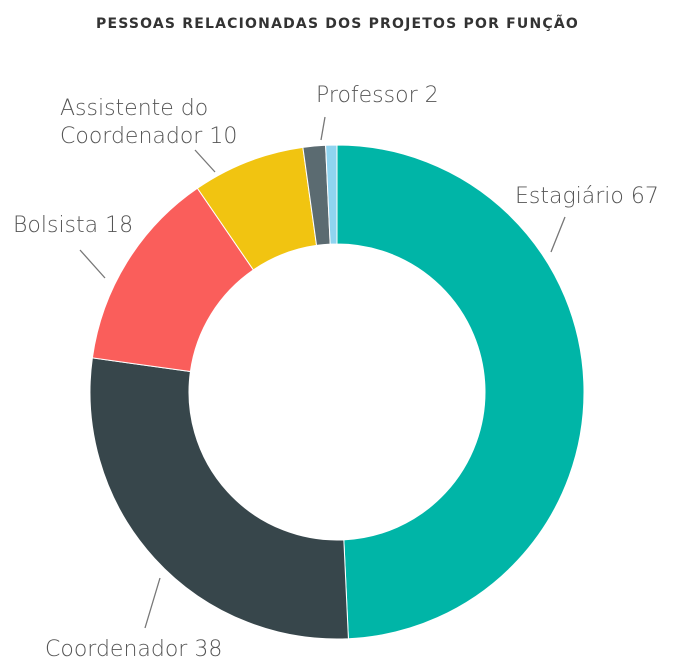 The width and height of the screenshot is (675, 661). I want to click on slice-label: Bolsista 18, so click(73, 226).